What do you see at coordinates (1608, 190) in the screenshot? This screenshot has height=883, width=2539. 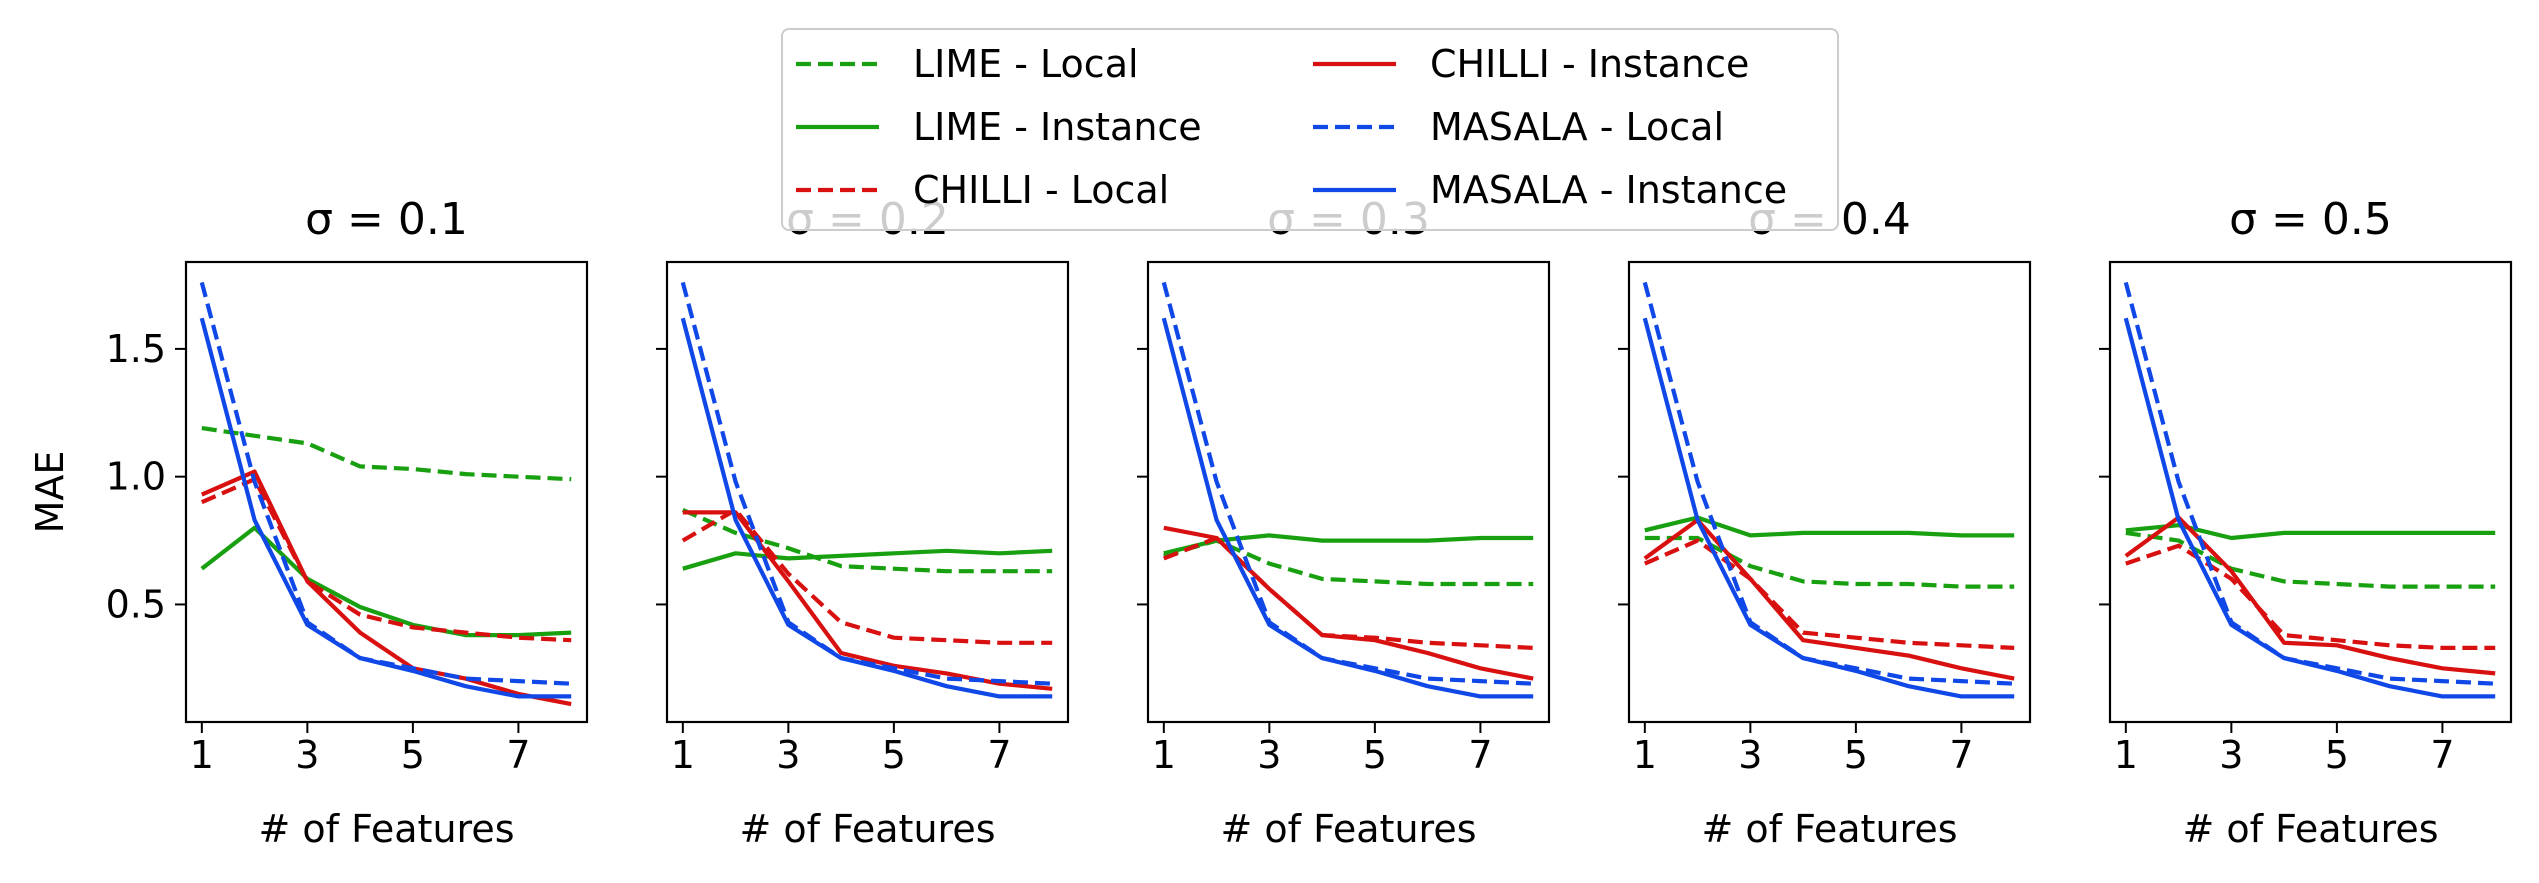 I see `legend-label: MASALA - Instance` at bounding box center [1608, 190].